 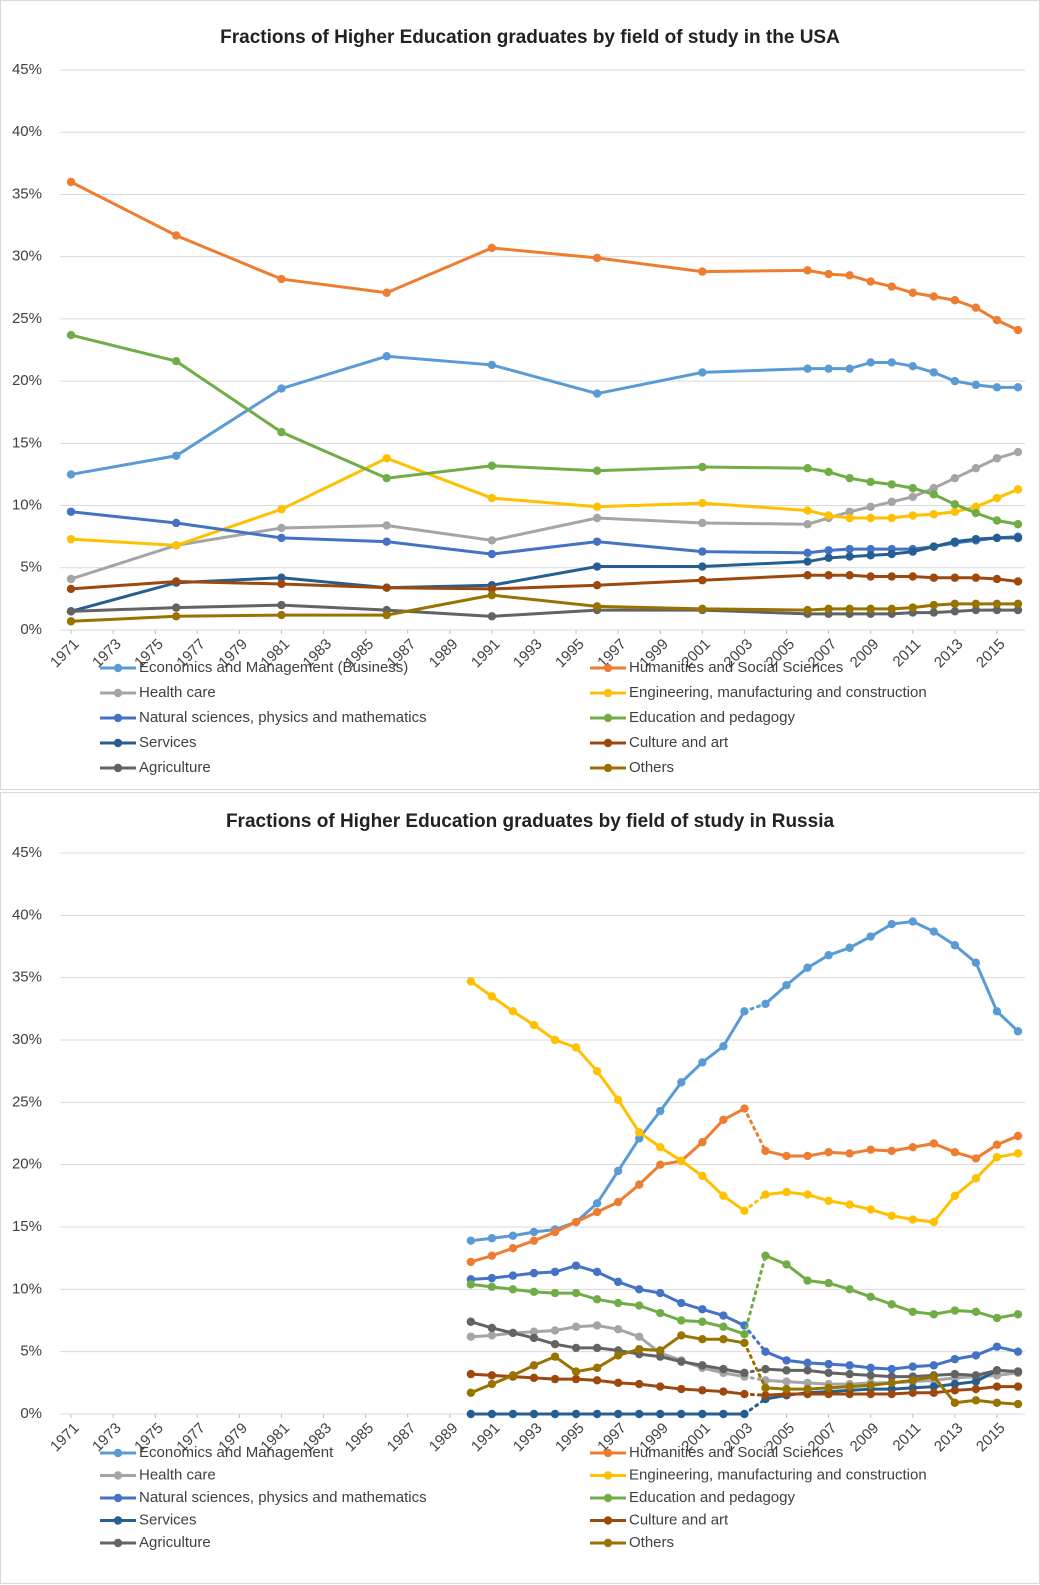 What do you see at coordinates (651, 1542) in the screenshot?
I see `legend-label: Others` at bounding box center [651, 1542].